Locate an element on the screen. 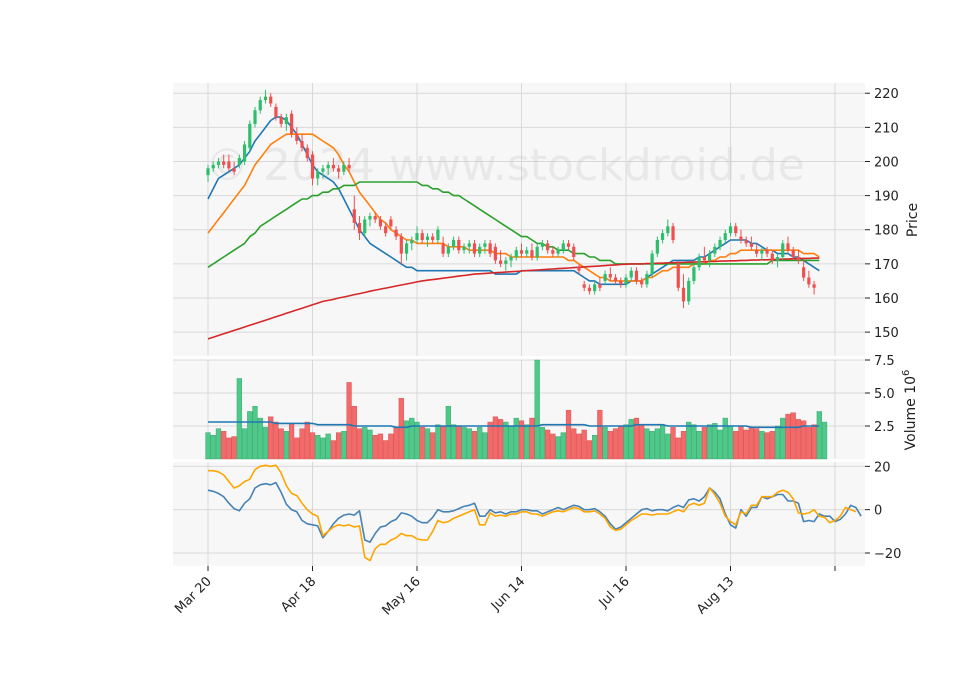 The width and height of the screenshot is (960, 690). volume-average-line is located at coordinates (514, 425).